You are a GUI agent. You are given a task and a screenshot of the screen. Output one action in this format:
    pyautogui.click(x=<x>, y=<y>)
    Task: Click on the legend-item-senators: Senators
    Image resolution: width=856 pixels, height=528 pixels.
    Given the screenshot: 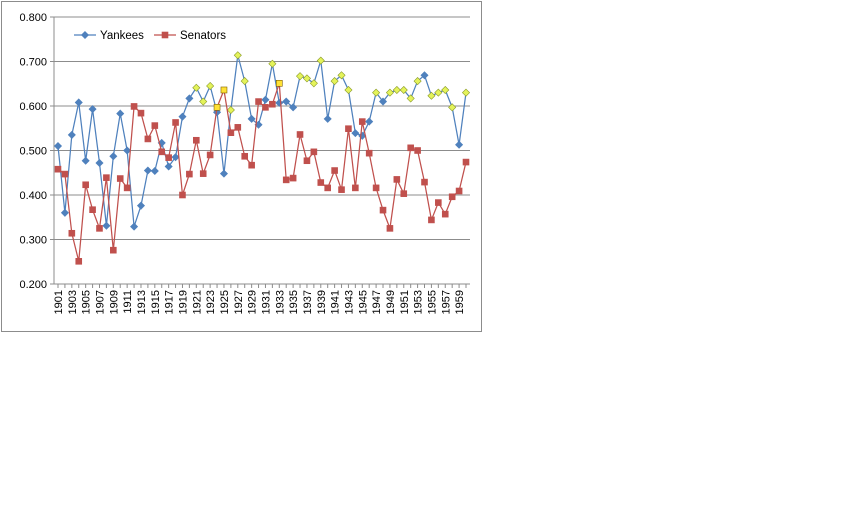 What is the action you would take?
    pyautogui.click(x=190, y=36)
    